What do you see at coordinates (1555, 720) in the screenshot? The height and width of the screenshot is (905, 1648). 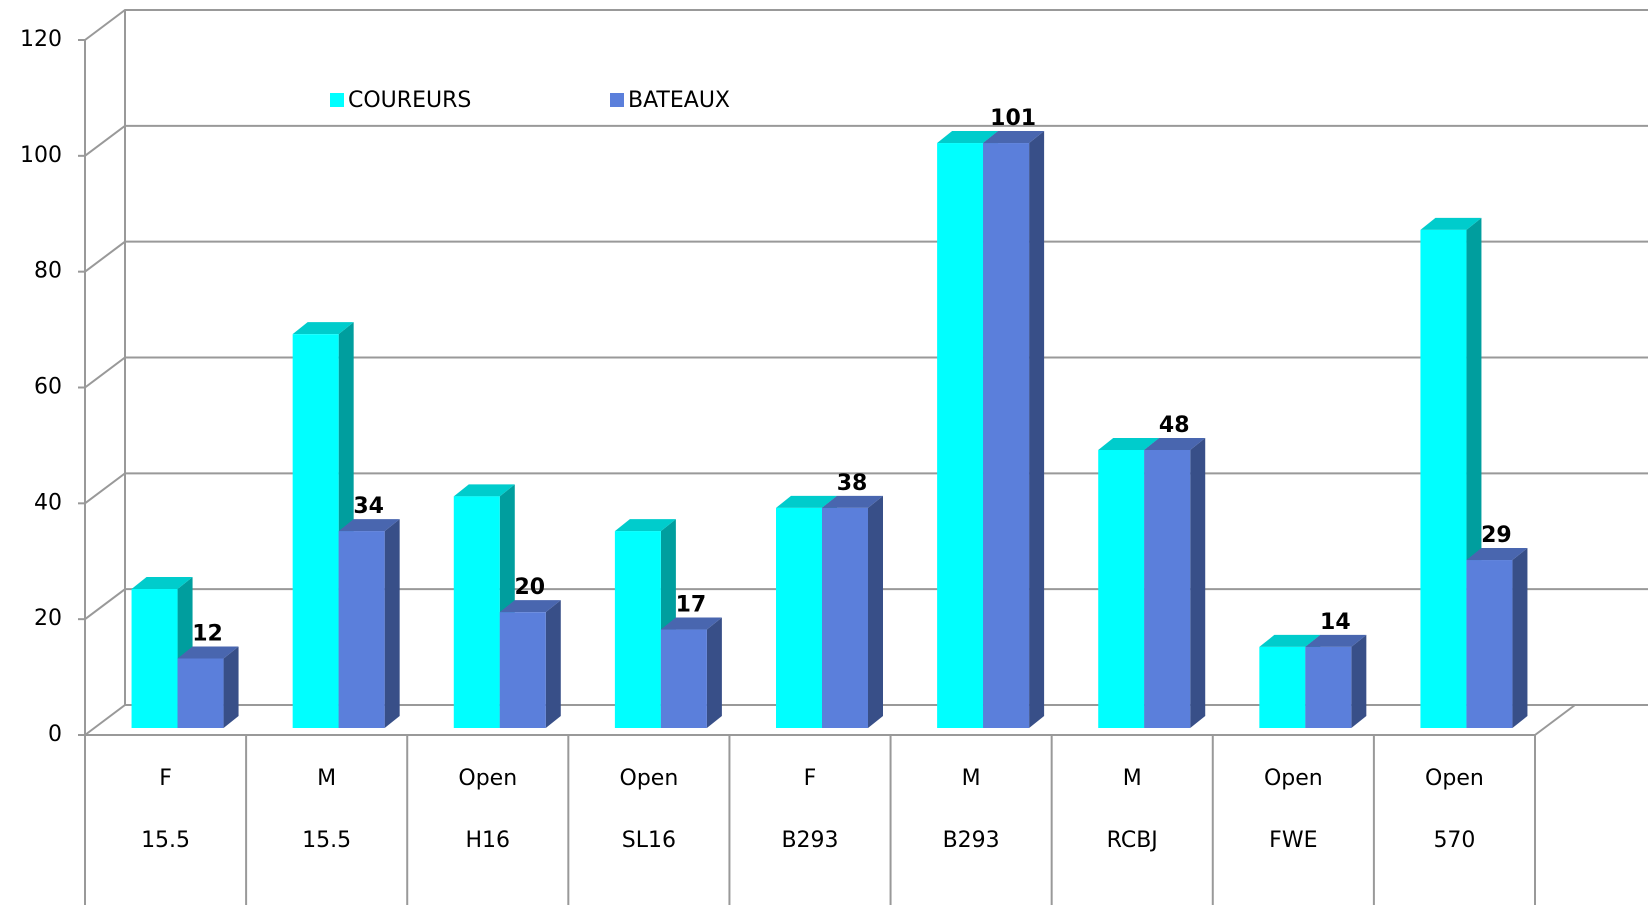 I see `floor-right` at bounding box center [1555, 720].